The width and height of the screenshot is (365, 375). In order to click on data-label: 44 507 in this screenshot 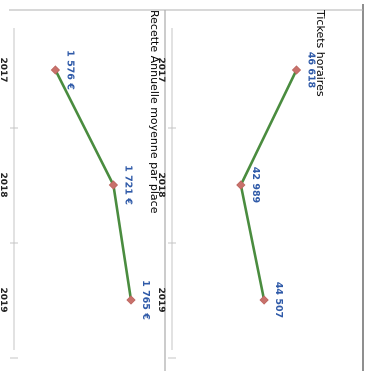, I will do `click(278, 300)`.